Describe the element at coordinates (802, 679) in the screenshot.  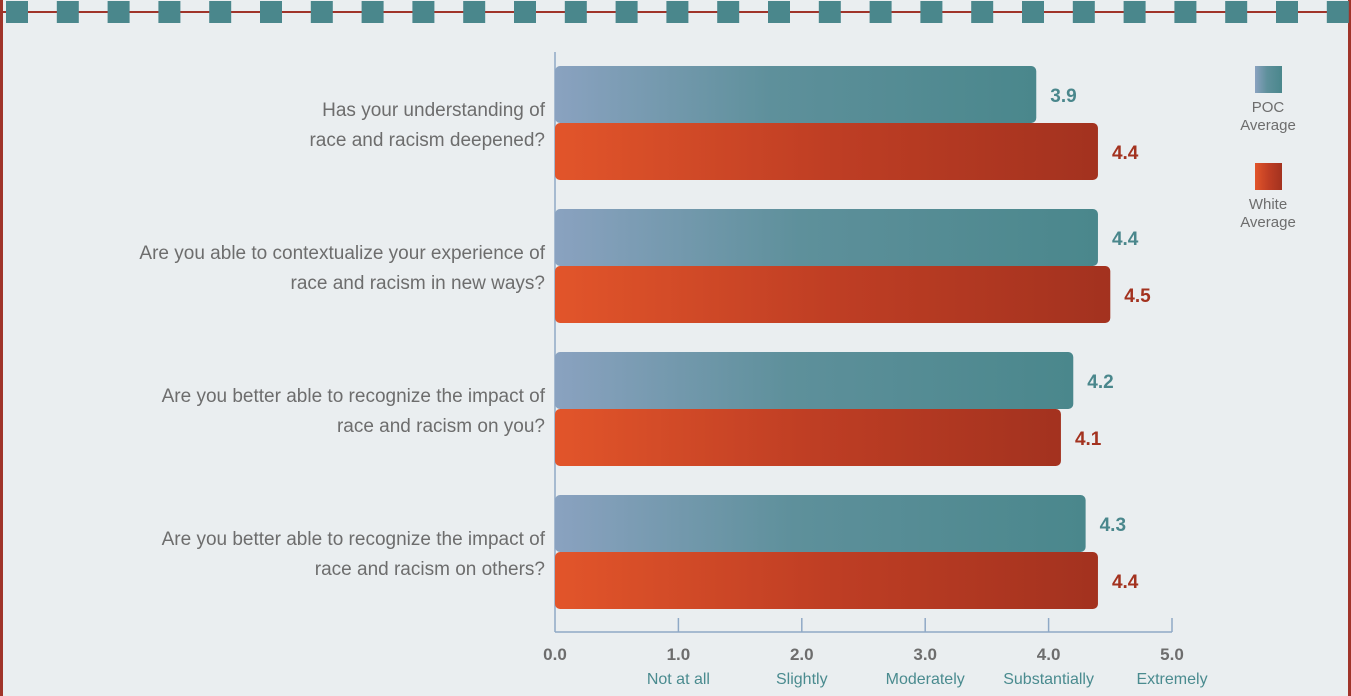
I see `x-tick-description: Slightly` at that location.